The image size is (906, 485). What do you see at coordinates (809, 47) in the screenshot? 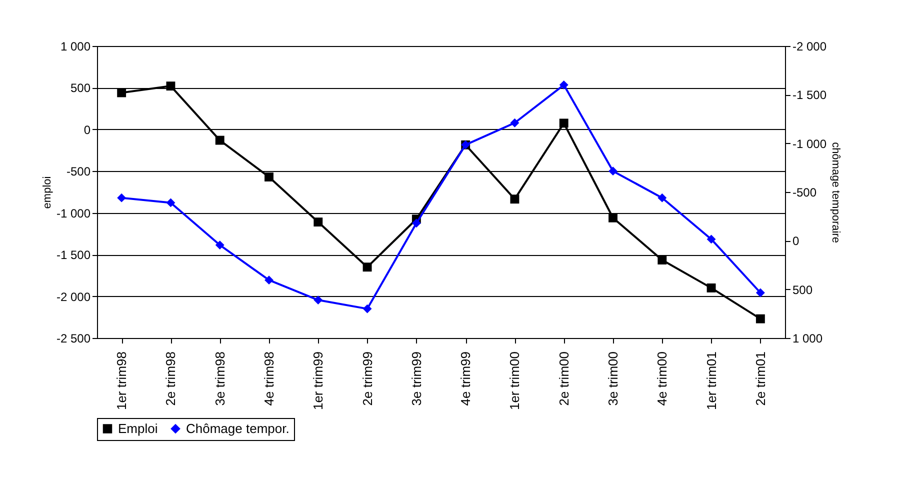
I see `y2-tick-label: -2 000` at bounding box center [809, 47].